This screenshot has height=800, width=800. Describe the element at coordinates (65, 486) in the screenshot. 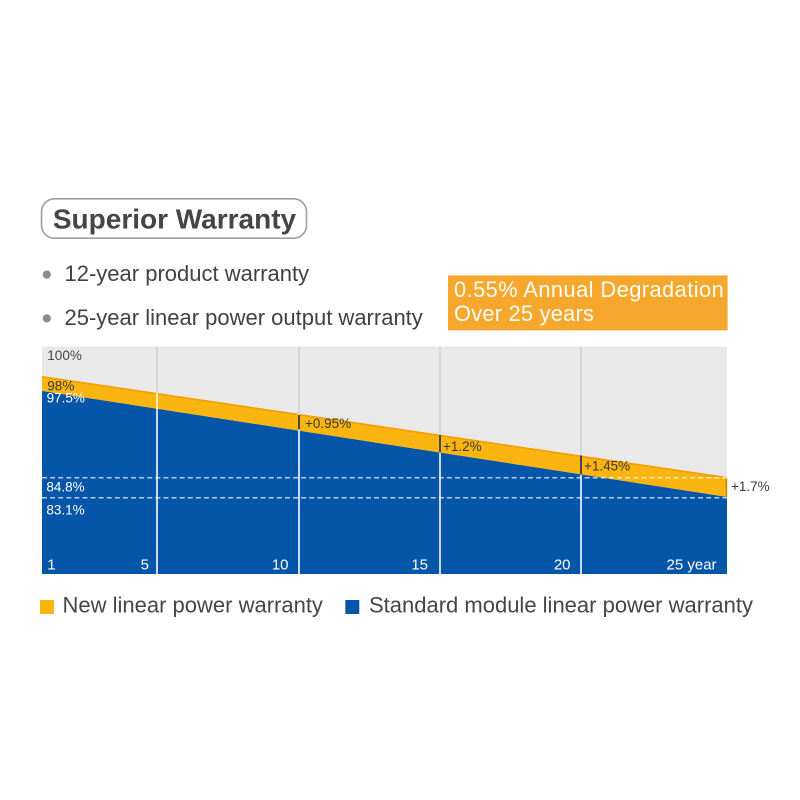

I see `svg-text: 84.8%` at that location.